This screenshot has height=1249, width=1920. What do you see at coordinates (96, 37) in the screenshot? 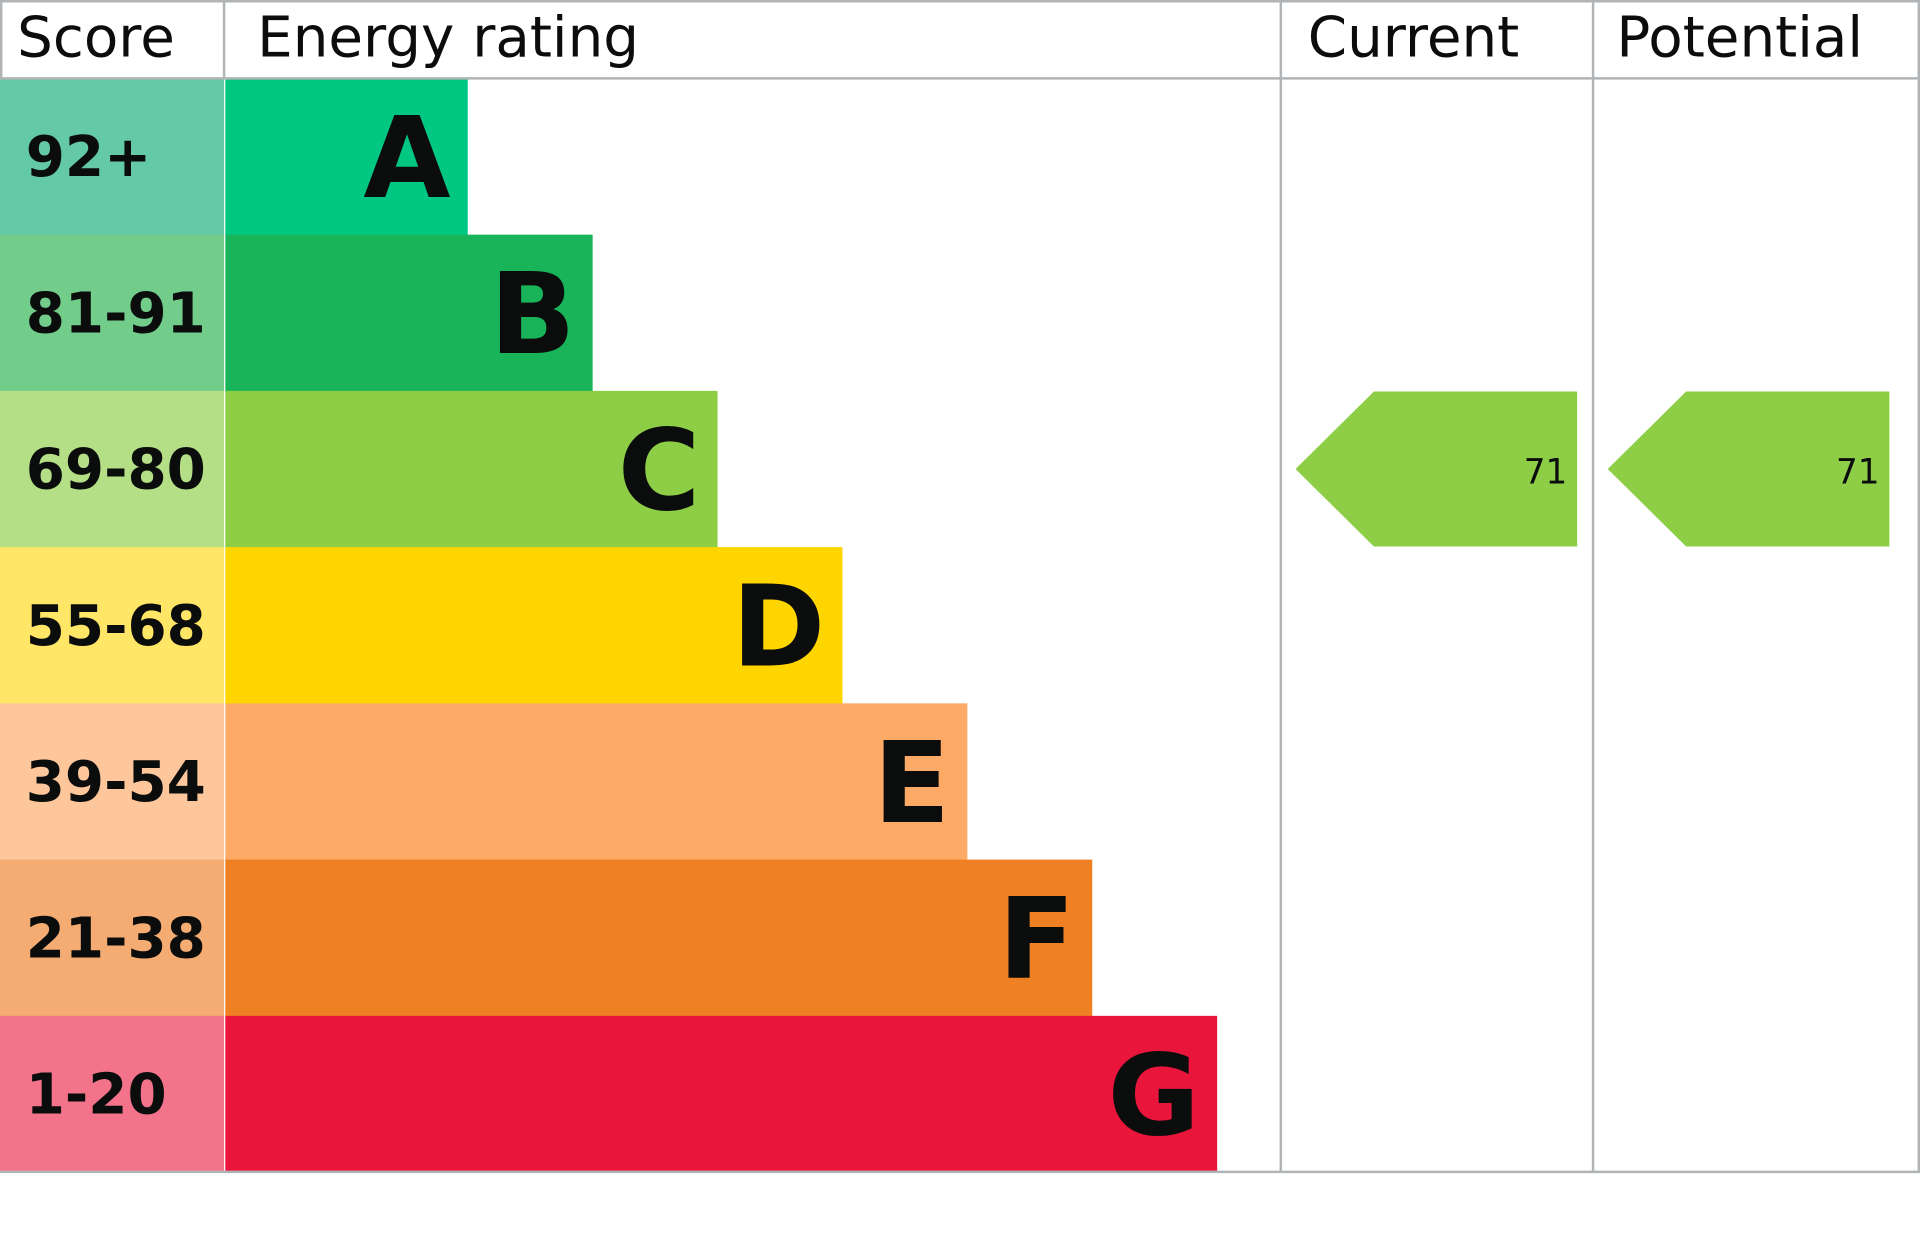
I see `header-score: Score` at bounding box center [96, 37].